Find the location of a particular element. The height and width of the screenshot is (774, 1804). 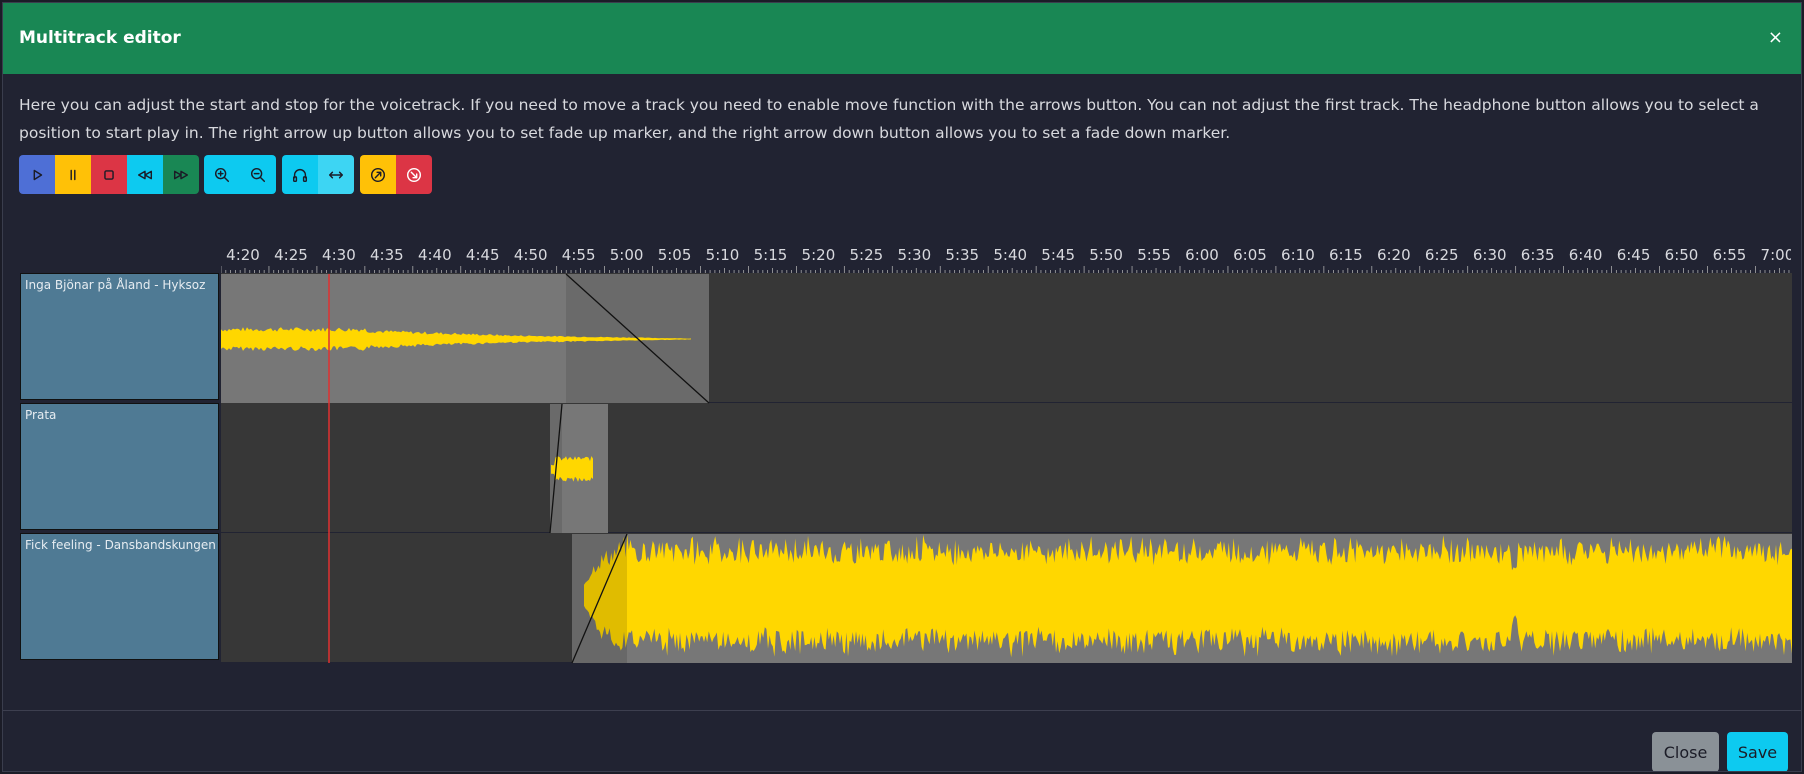

ruler-label: 5:50 is located at coordinates (1106, 255).